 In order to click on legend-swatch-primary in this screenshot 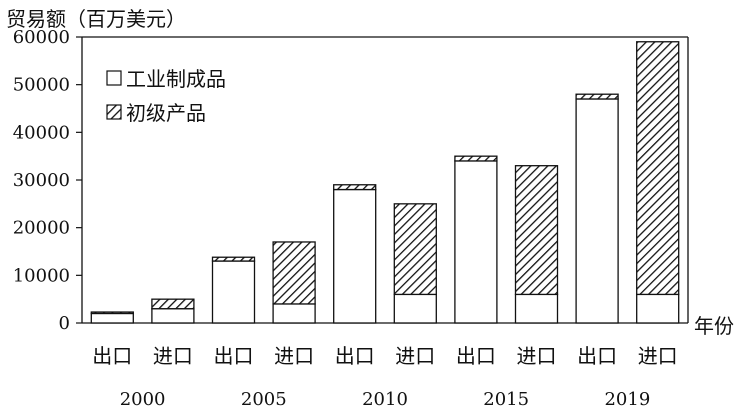, I will do `click(114, 112)`.